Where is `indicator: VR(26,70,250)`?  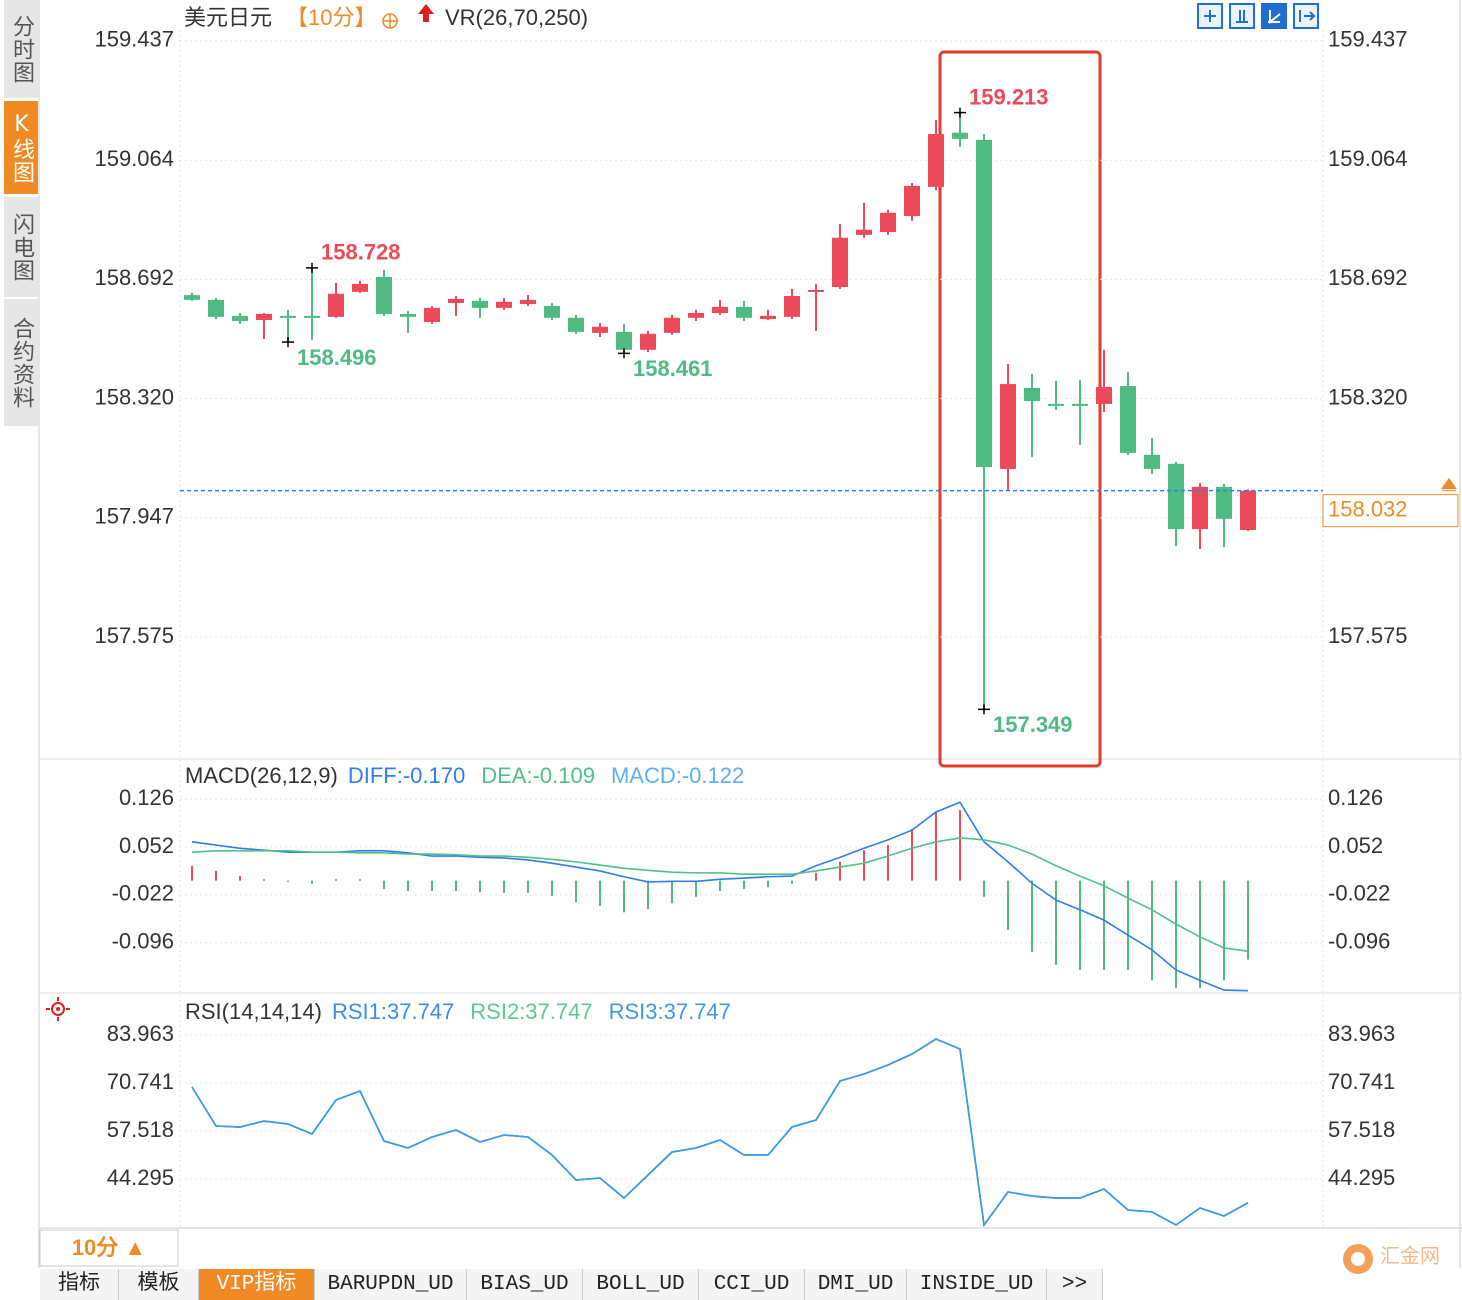 indicator: VR(26,70,250) is located at coordinates (516, 17).